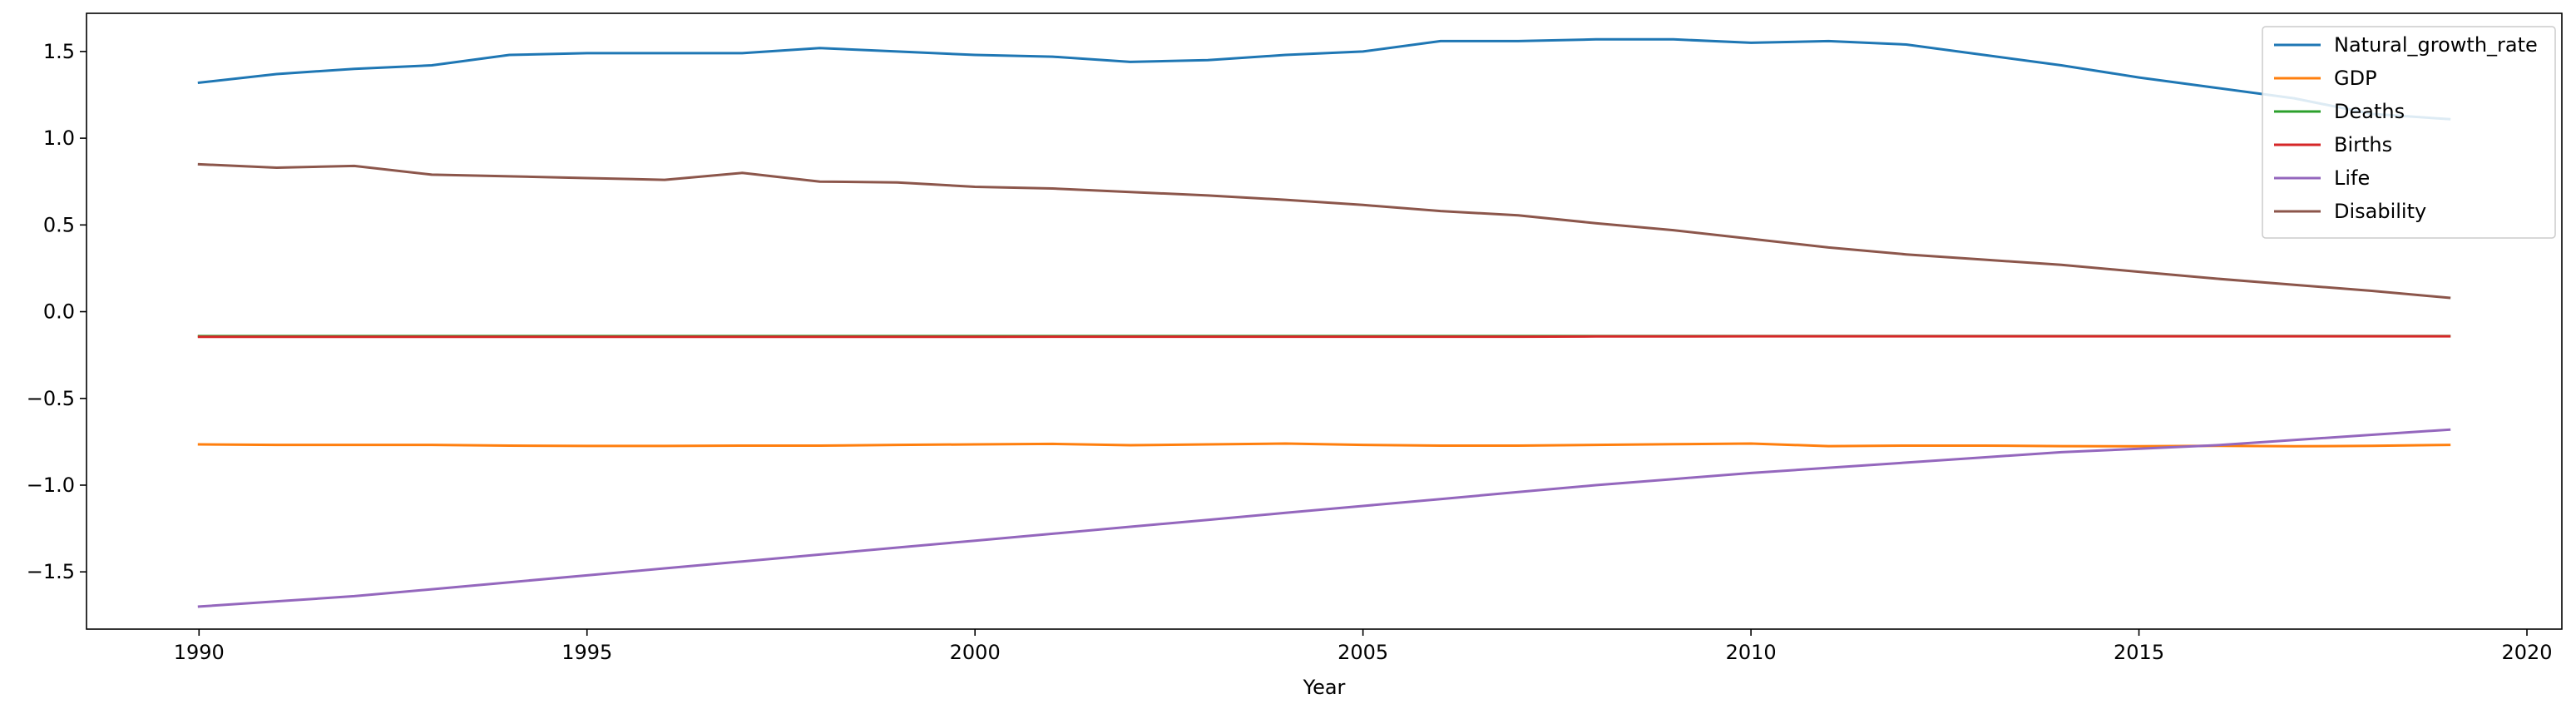  I want to click on y-tick-label: −0.5, so click(51, 398).